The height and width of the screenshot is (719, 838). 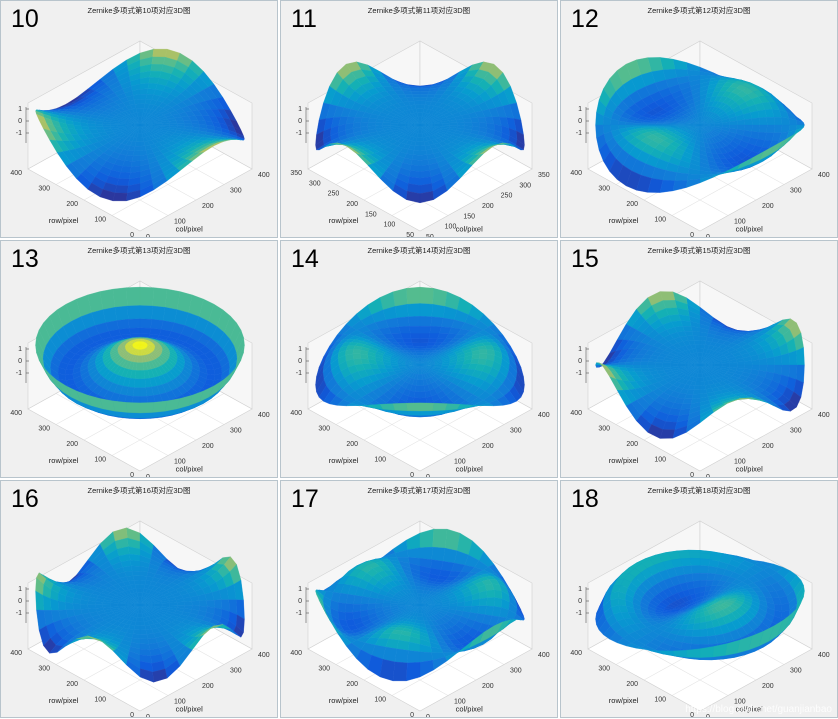 What do you see at coordinates (305, 259) in the screenshot?
I see `panel-number: 14` at bounding box center [305, 259].